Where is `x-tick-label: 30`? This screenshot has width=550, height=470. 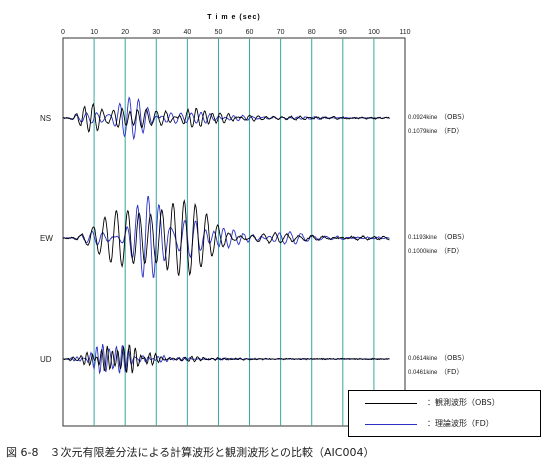 x-tick-label: 30 is located at coordinates (156, 32).